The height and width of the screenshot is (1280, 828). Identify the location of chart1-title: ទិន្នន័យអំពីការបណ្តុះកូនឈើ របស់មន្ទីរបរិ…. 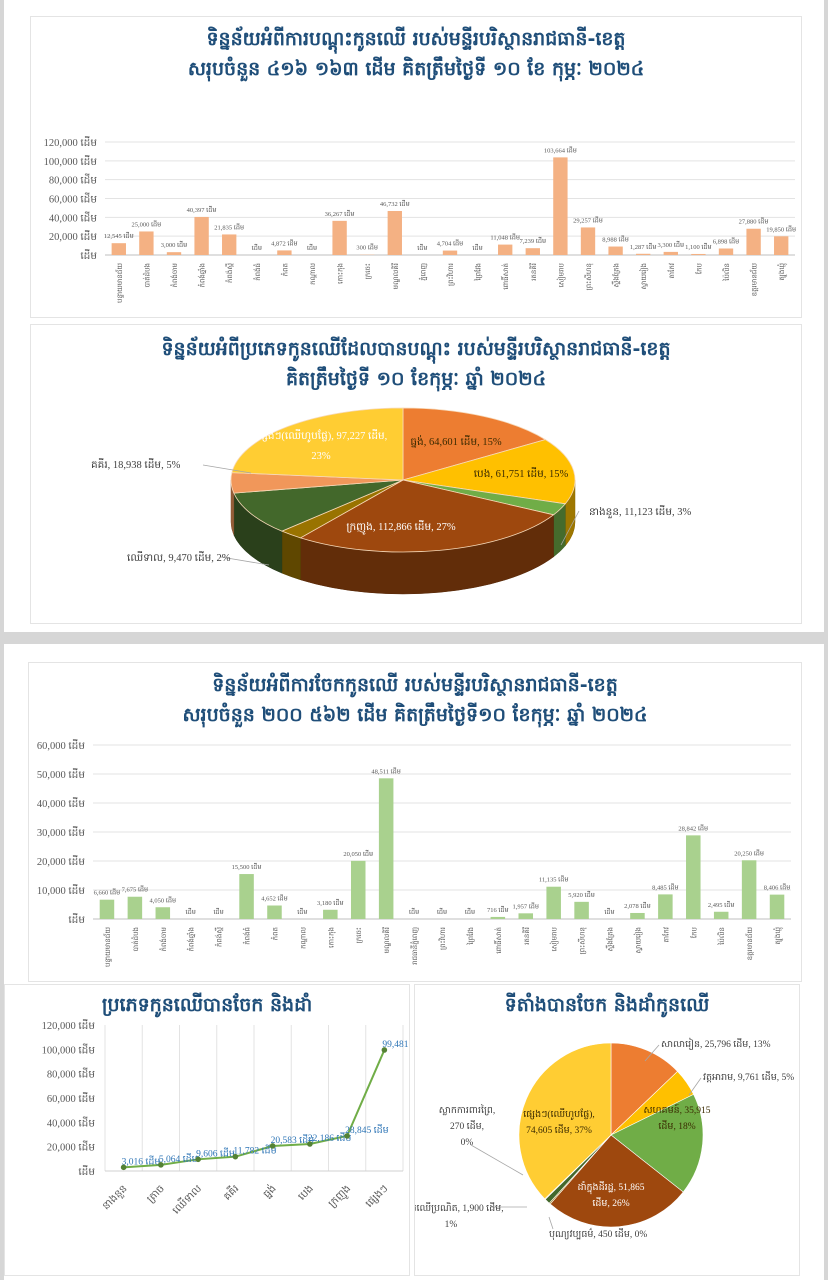
(416, 39).